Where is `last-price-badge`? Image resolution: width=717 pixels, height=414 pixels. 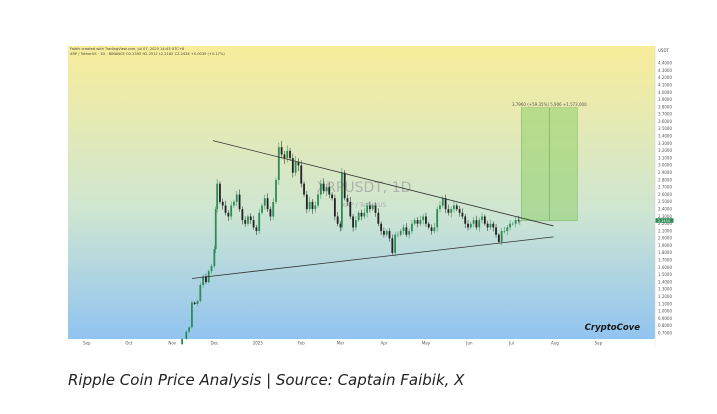
last-price-badge is located at coordinates (664, 220).